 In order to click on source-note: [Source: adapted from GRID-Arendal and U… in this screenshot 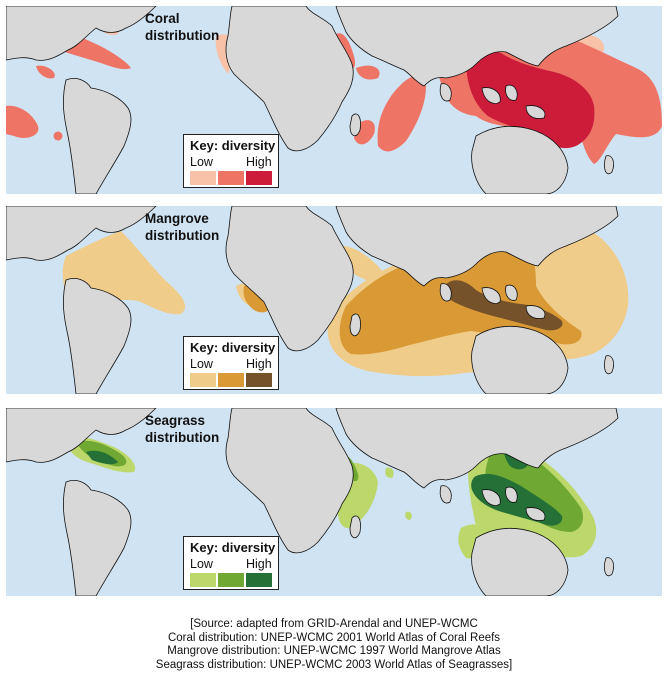, I will do `click(334, 645)`.